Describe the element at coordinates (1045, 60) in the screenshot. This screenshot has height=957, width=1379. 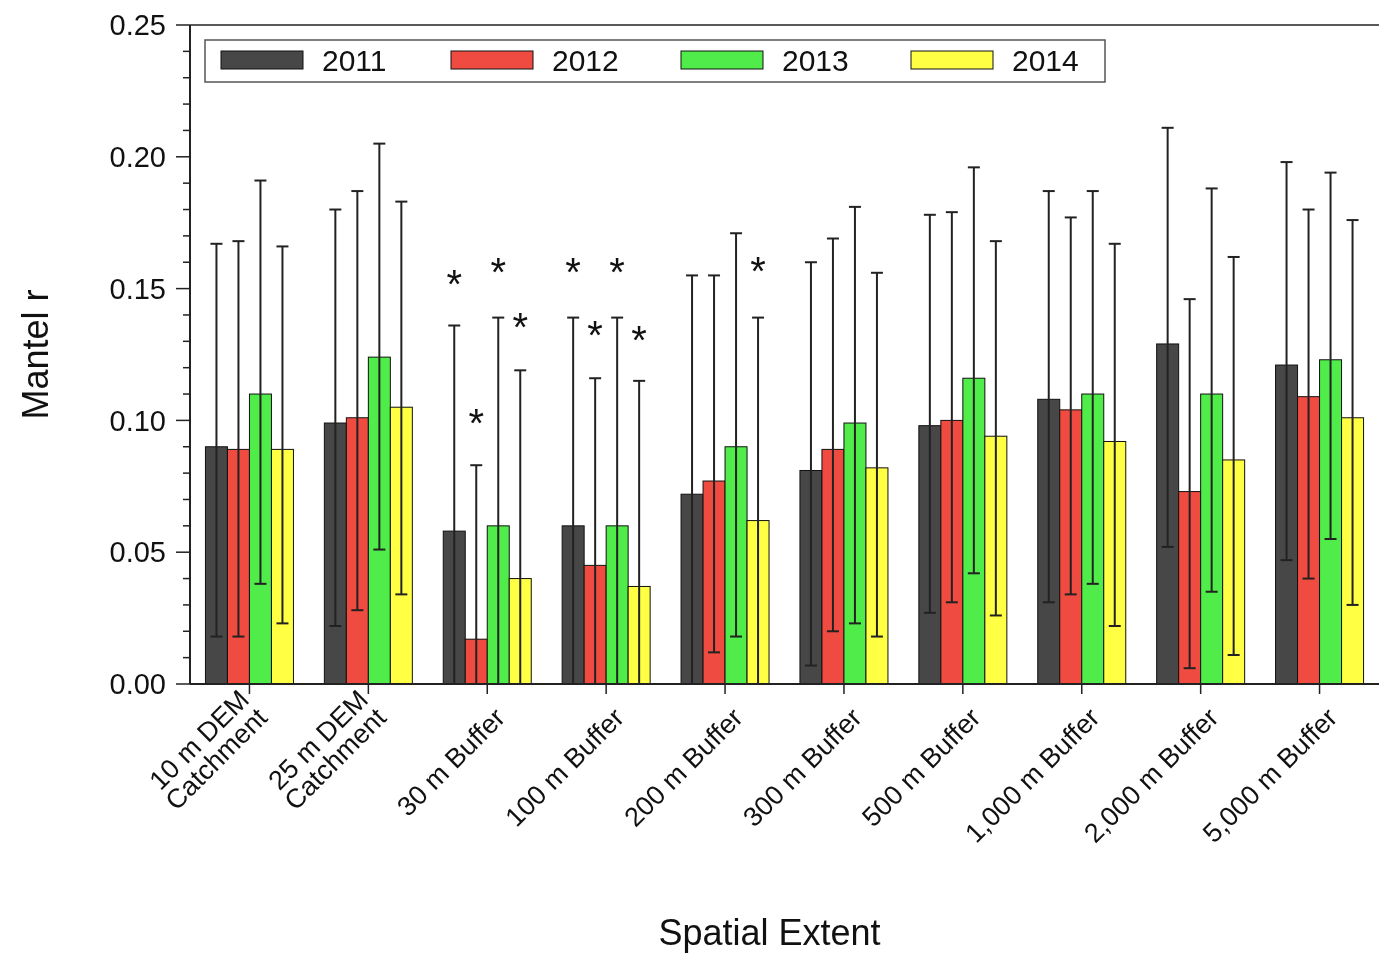
I see `legend-label: 2014` at that location.